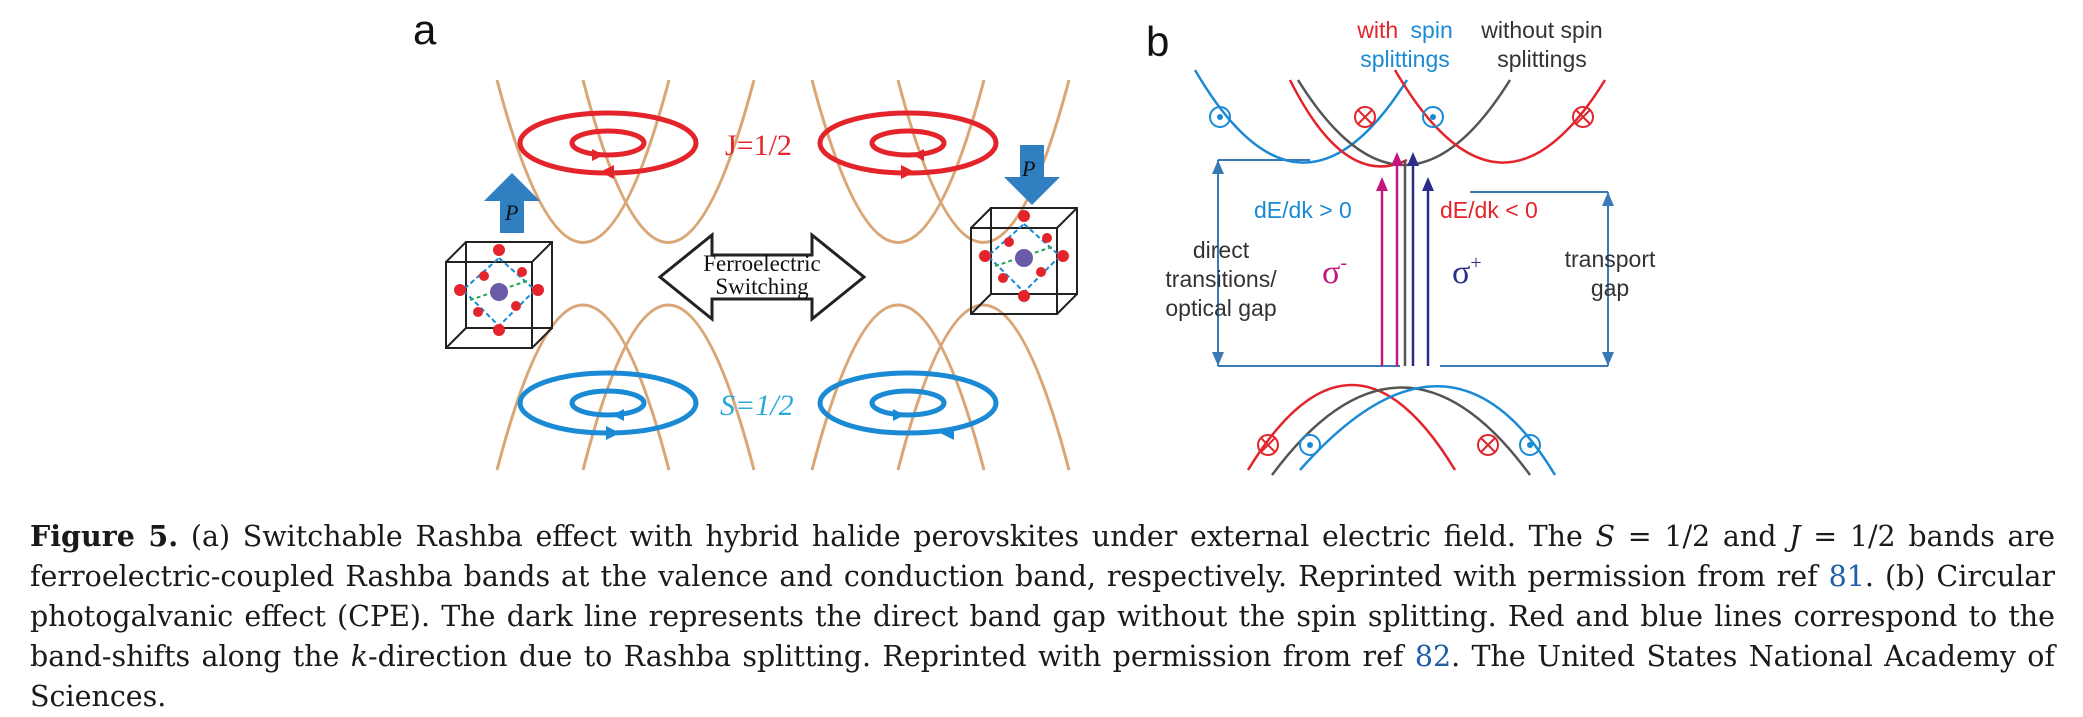 Image resolution: width=2083 pixels, height=717 pixels. I want to click on switching-label-line1: Ferroelectric, so click(761, 263).